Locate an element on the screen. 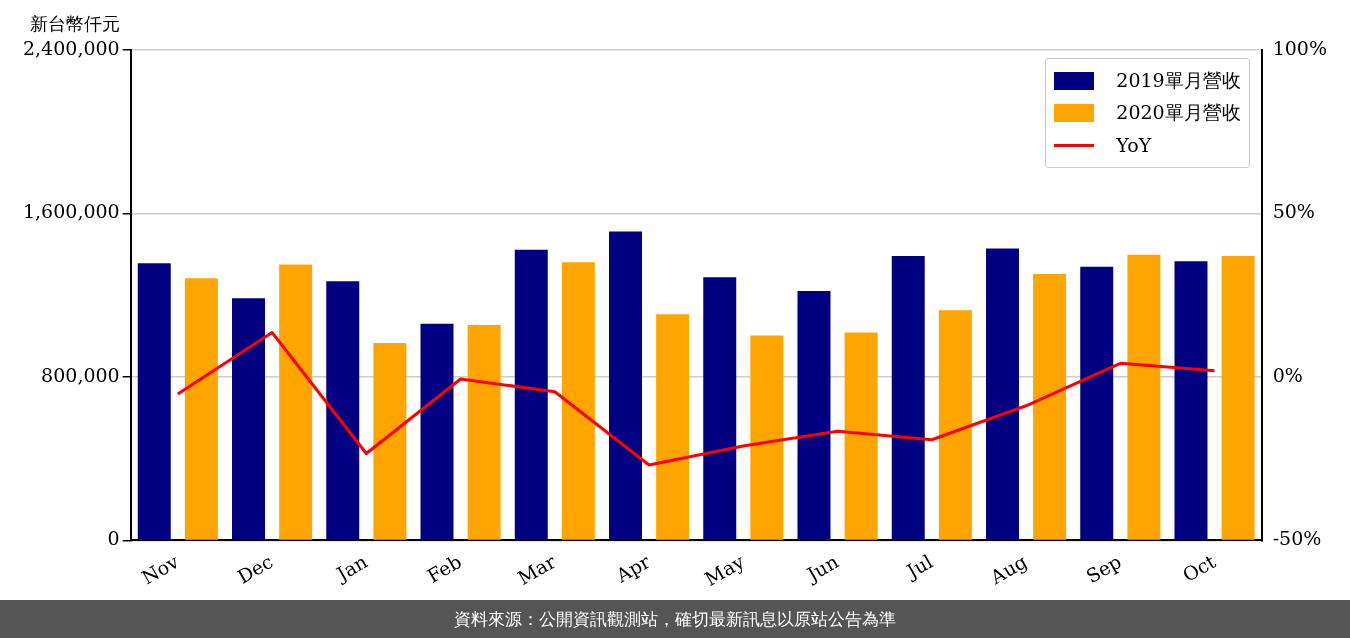 The width and height of the screenshot is (1350, 638). y-tick-label: 2,400,000 is located at coordinates (71, 47).